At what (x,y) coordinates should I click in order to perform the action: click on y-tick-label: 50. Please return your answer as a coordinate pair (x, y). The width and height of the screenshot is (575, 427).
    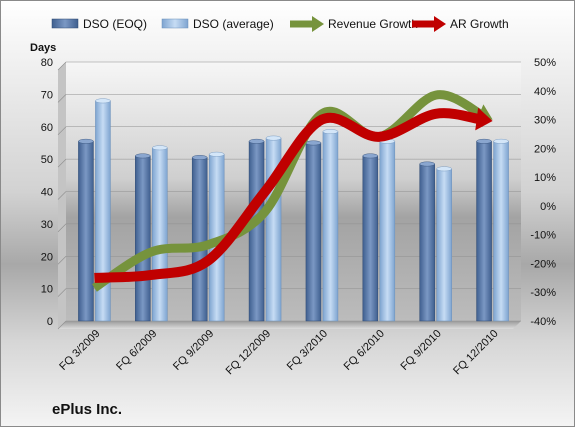
    Looking at the image, I should click on (47, 160).